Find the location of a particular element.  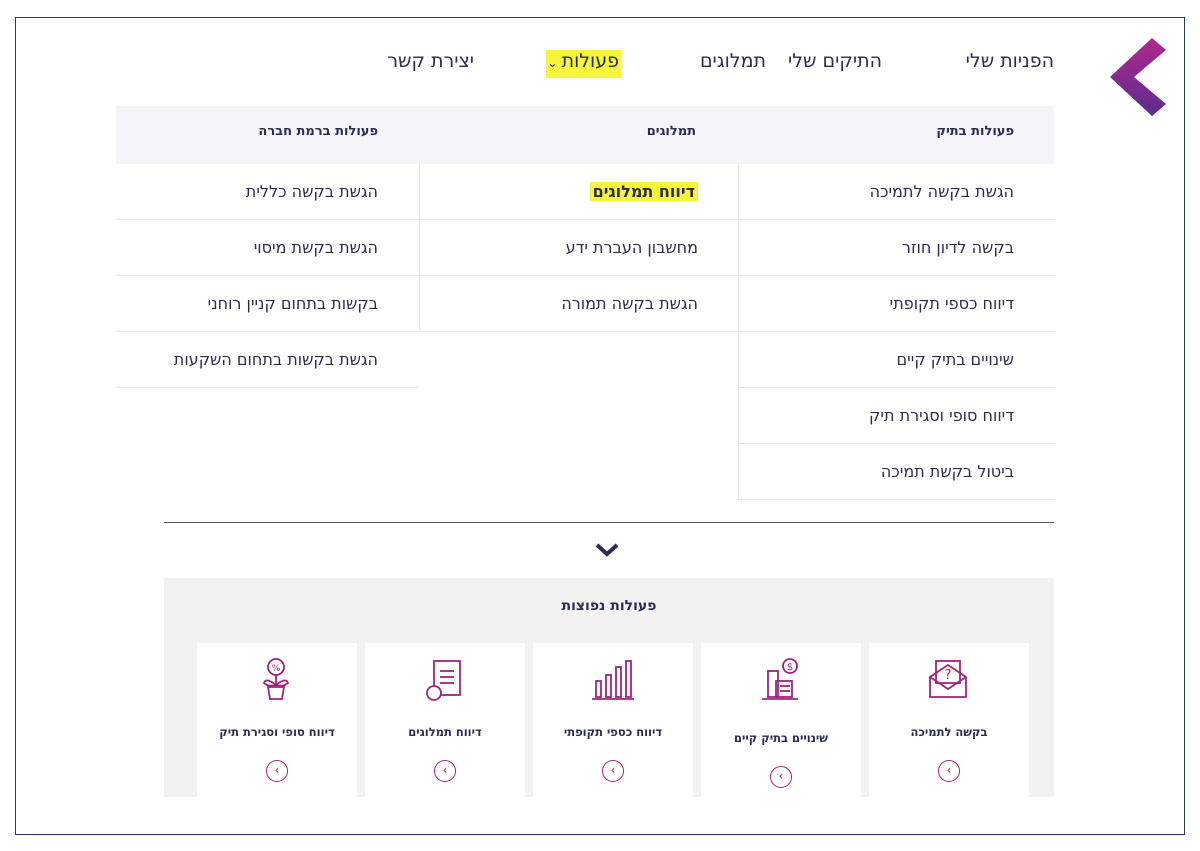

chevron-down-icon: ⌄ is located at coordinates (552, 63).